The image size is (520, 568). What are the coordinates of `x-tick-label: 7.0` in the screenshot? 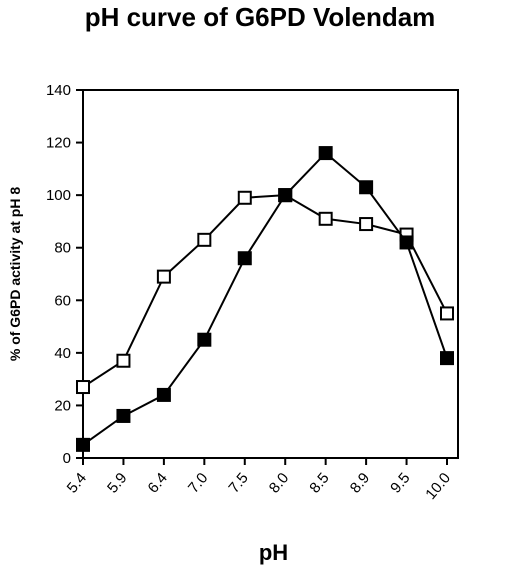 It's located at (198, 483).